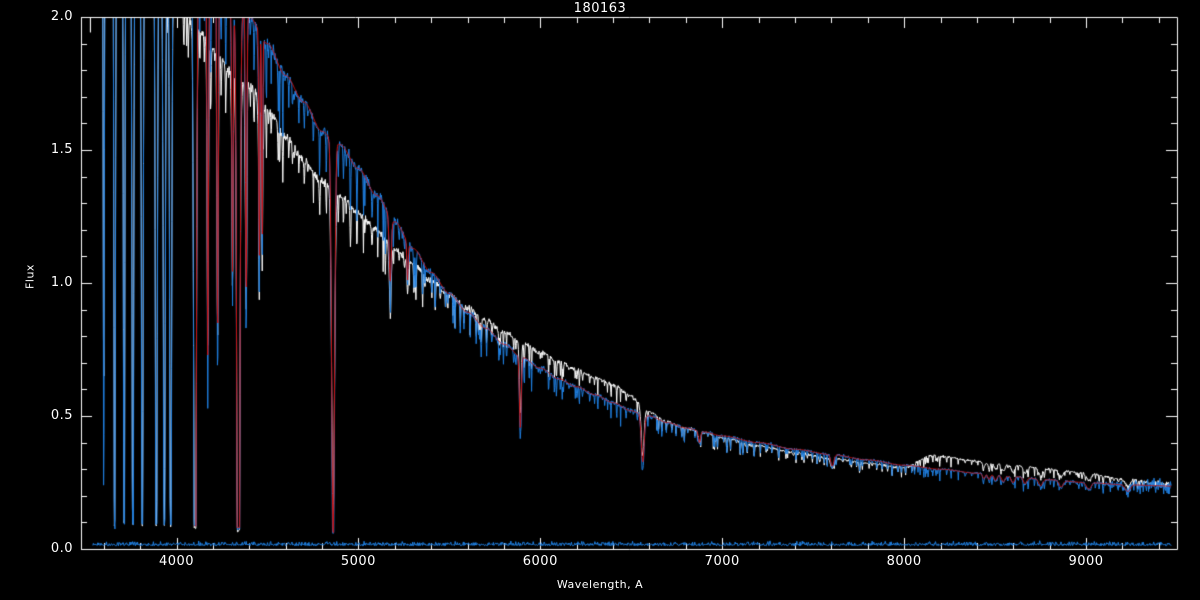  I want to click on y-tick-label: 2.0, so click(61, 16).